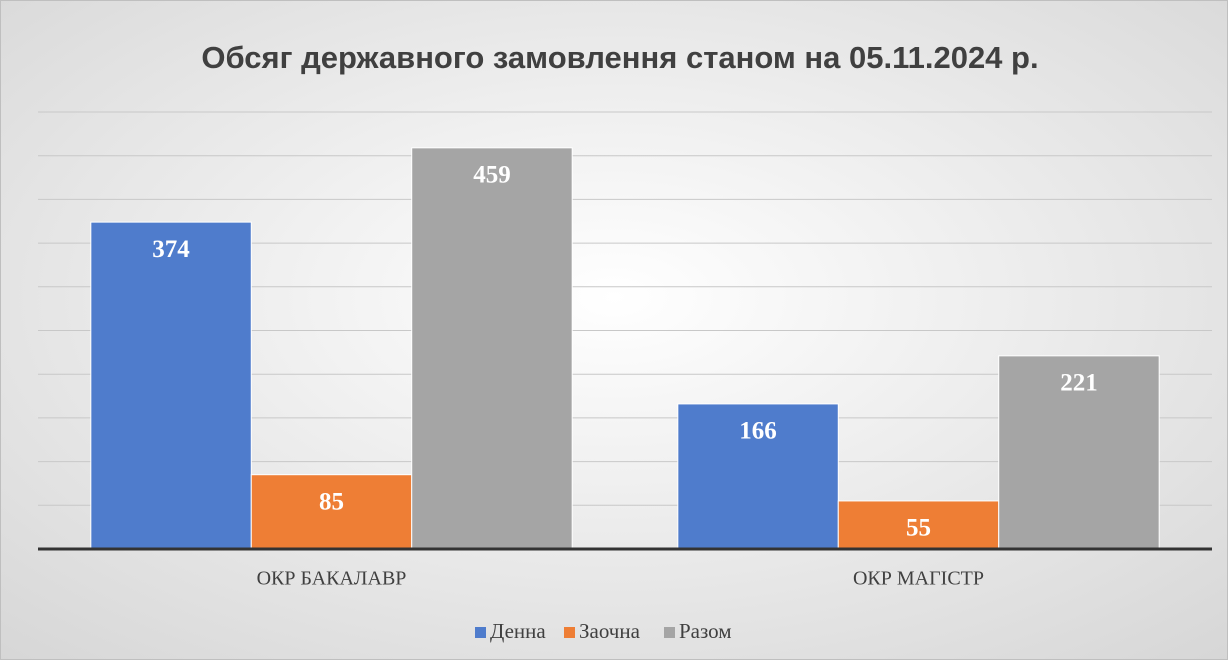 The height and width of the screenshot is (660, 1228). Describe the element at coordinates (610, 631) in the screenshot. I see `legend-label: Заочна` at that location.